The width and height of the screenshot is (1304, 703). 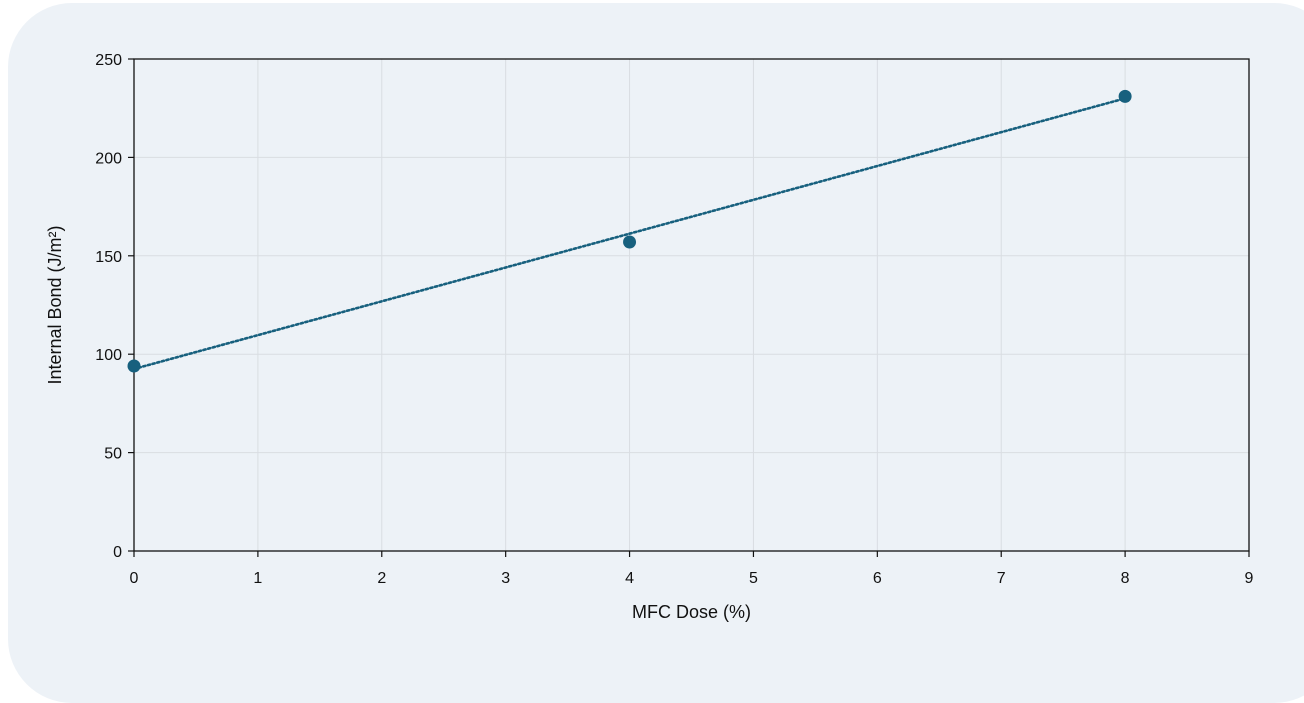 What do you see at coordinates (629, 578) in the screenshot?
I see `x-tick-label: 4` at bounding box center [629, 578].